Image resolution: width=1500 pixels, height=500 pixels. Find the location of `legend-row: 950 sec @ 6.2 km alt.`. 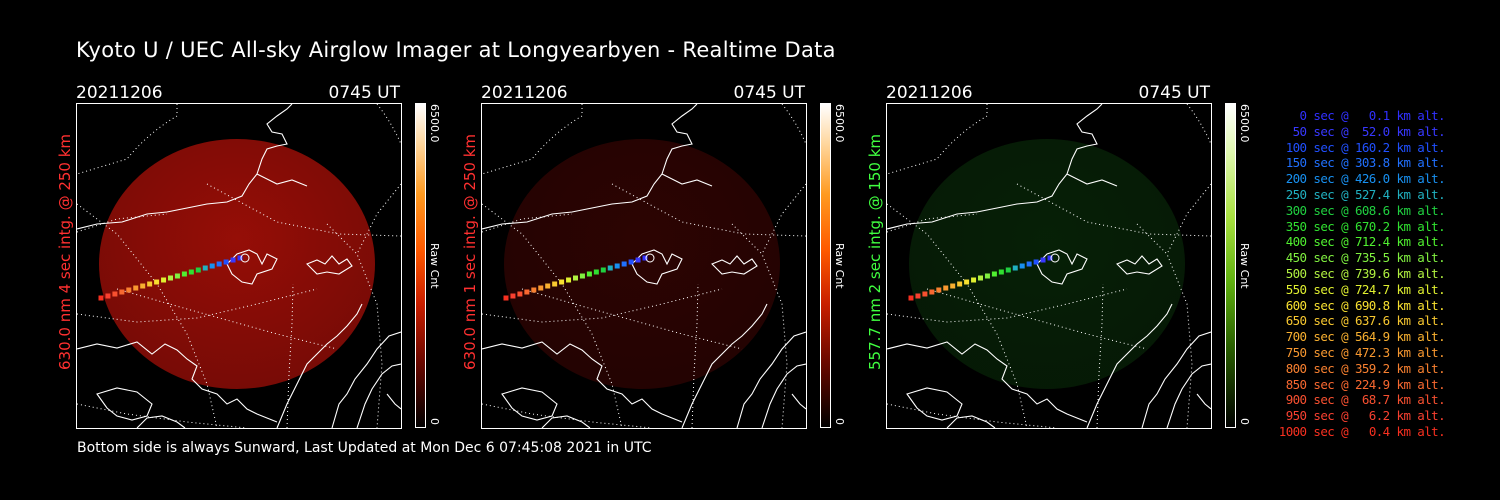

legend-row: 950 sec @ 6.2 km alt. is located at coordinates (1365, 416).